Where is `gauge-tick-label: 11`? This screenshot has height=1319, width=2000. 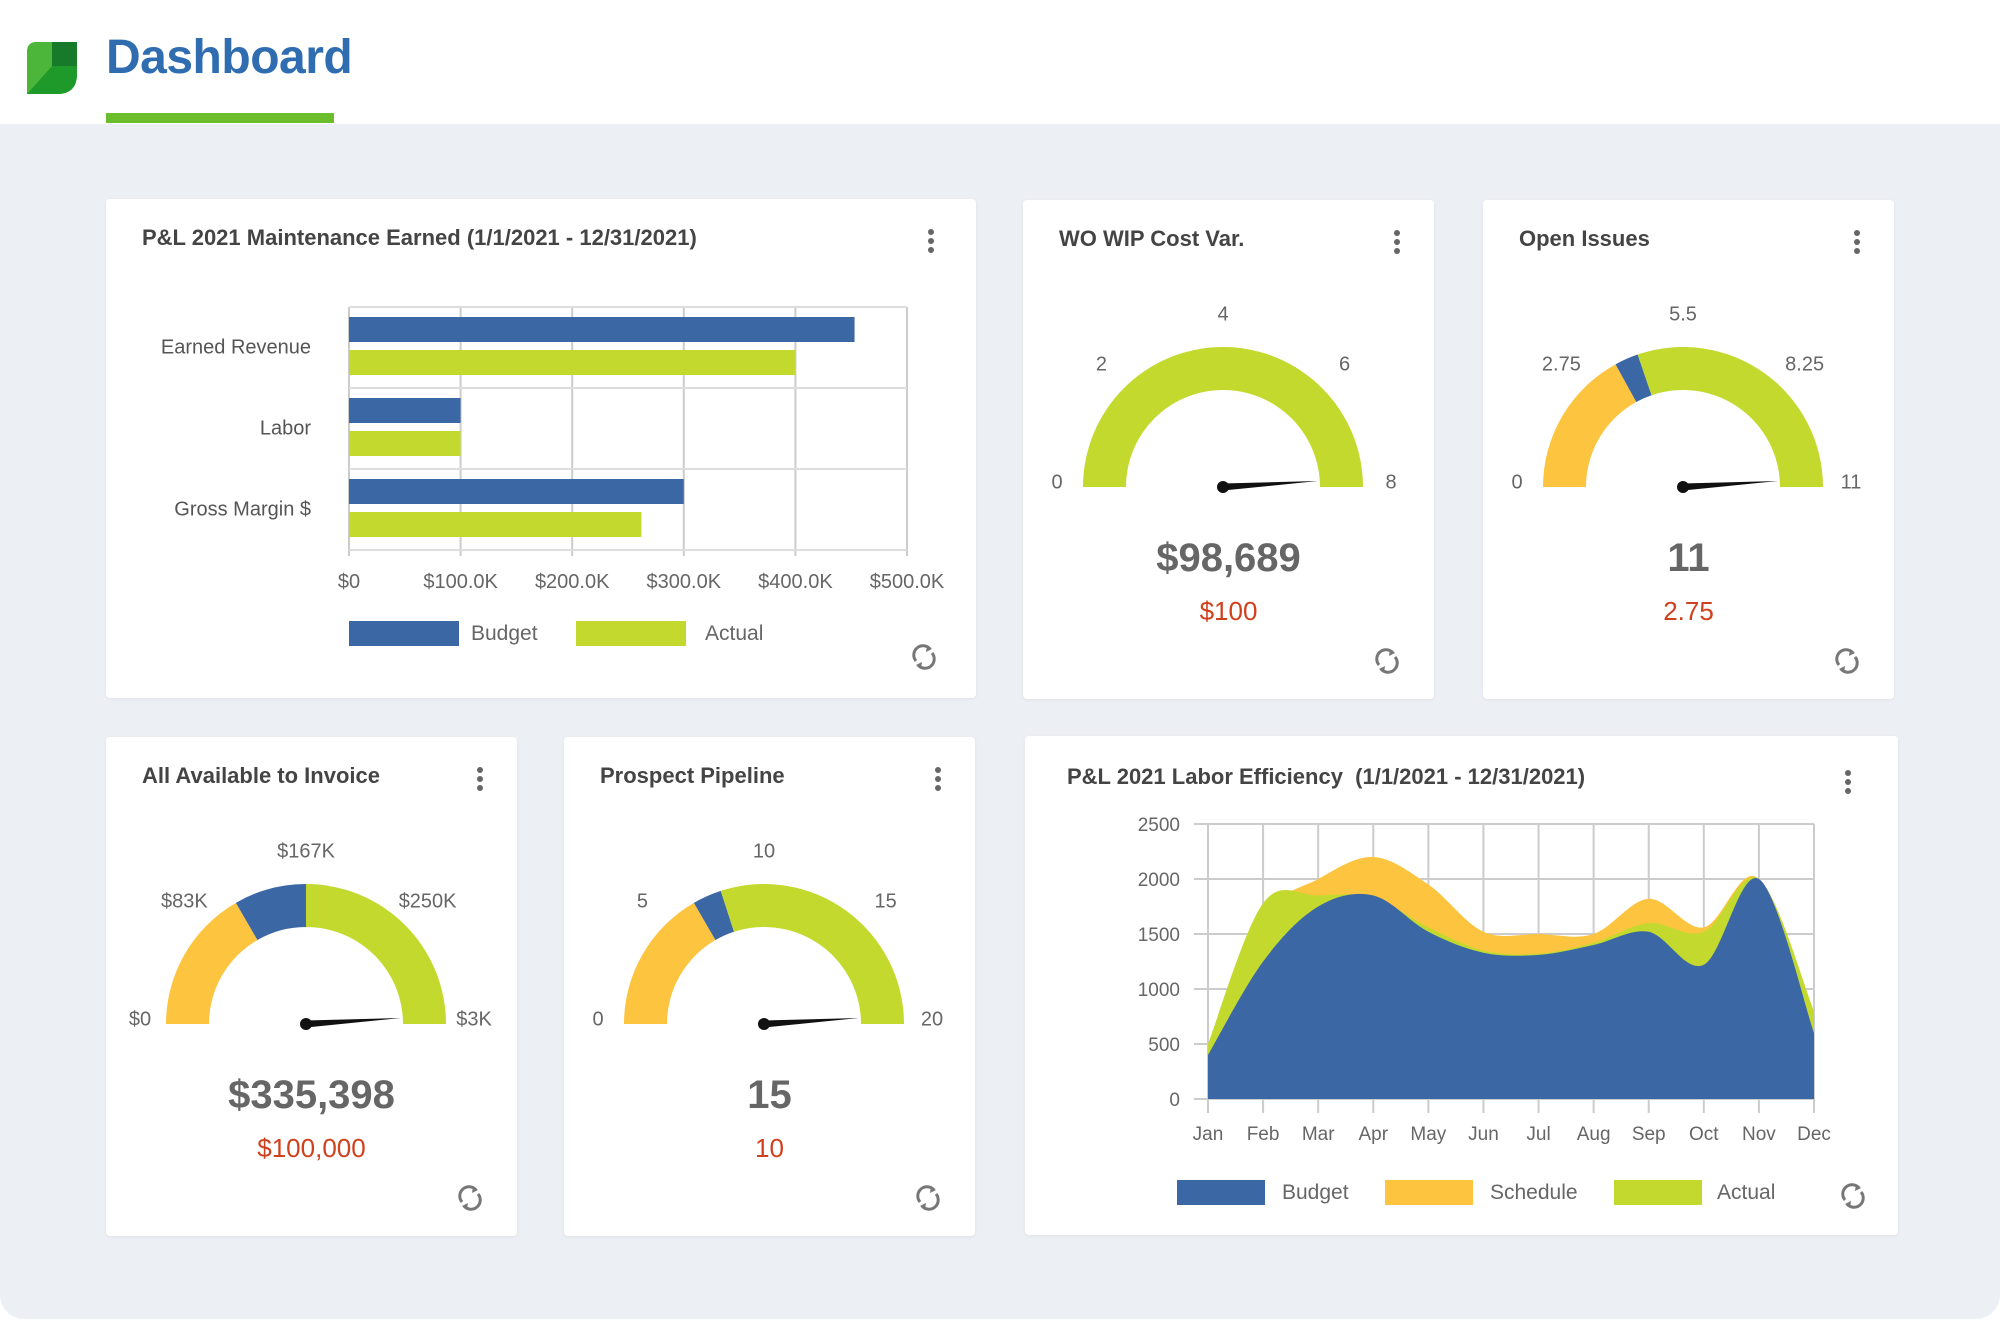
gauge-tick-label: 11 is located at coordinates (1851, 482).